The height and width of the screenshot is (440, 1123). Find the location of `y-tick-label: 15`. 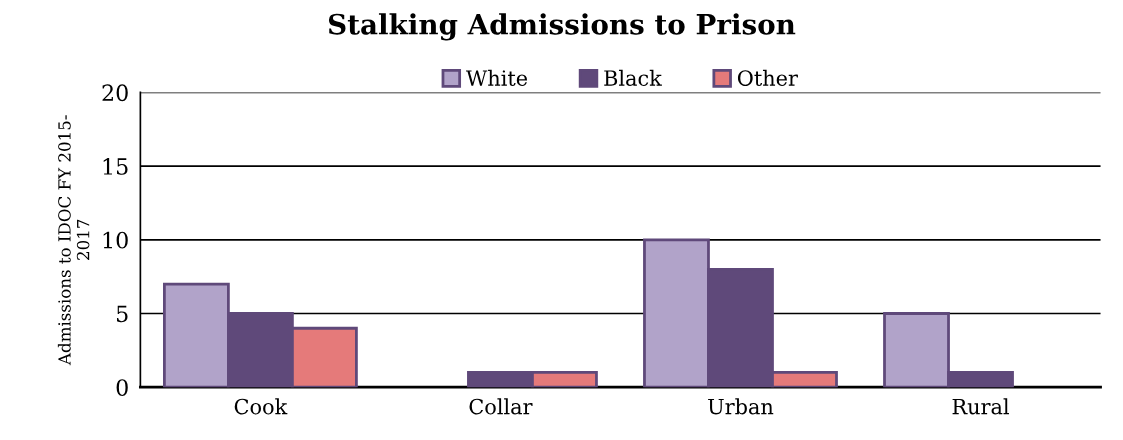

y-tick-label: 15 is located at coordinates (115, 166).